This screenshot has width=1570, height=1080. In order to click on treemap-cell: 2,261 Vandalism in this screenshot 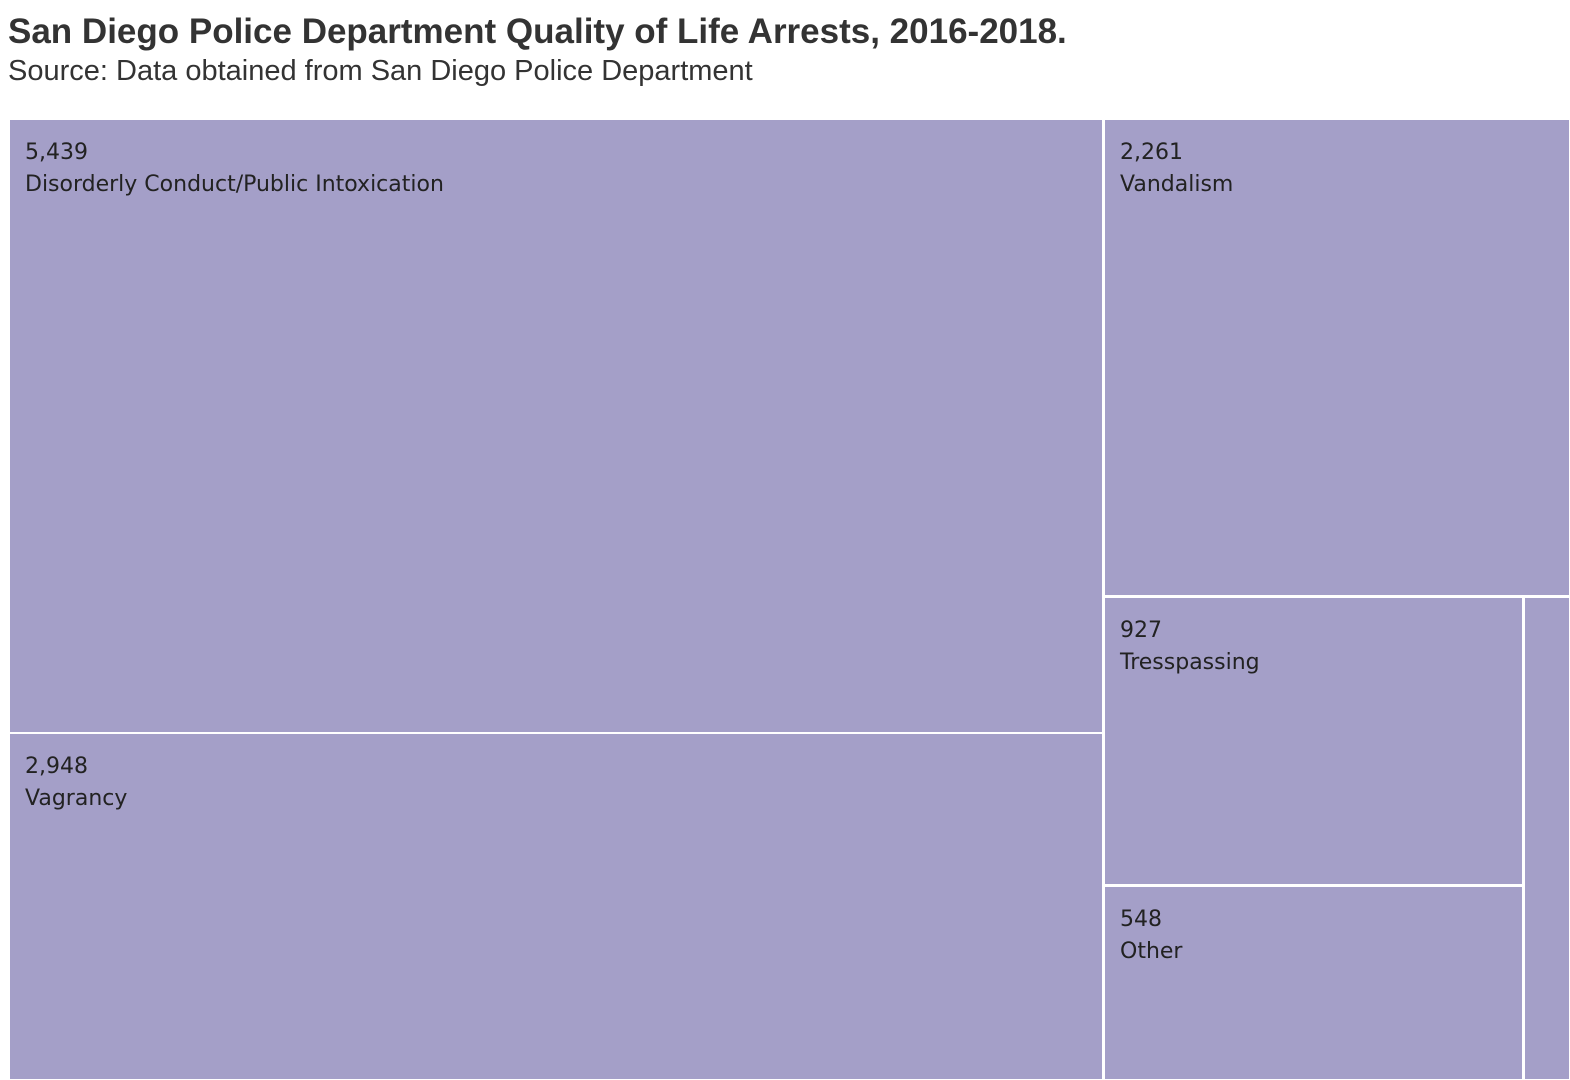, I will do `click(1336, 357)`.